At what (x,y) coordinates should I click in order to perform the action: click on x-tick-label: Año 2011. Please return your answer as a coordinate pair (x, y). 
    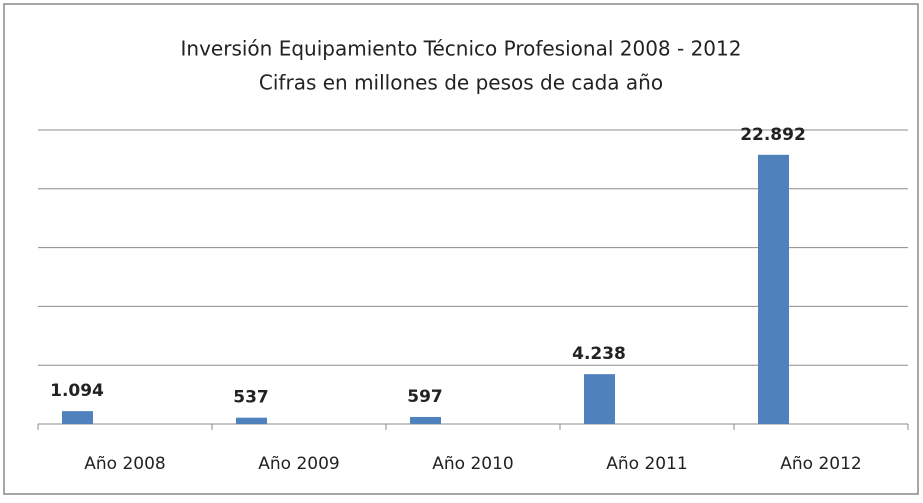
    Looking at the image, I should click on (646, 464).